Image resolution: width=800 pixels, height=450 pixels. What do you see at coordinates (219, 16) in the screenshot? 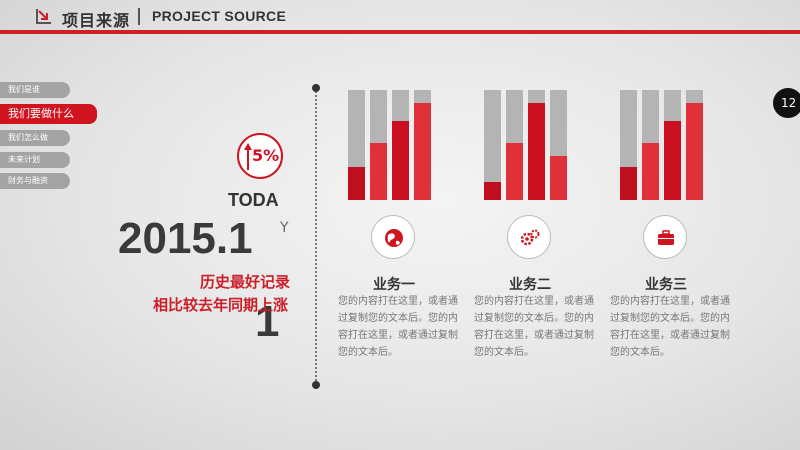
I see `page-subtitle: PROJECT SOURCE` at bounding box center [219, 16].